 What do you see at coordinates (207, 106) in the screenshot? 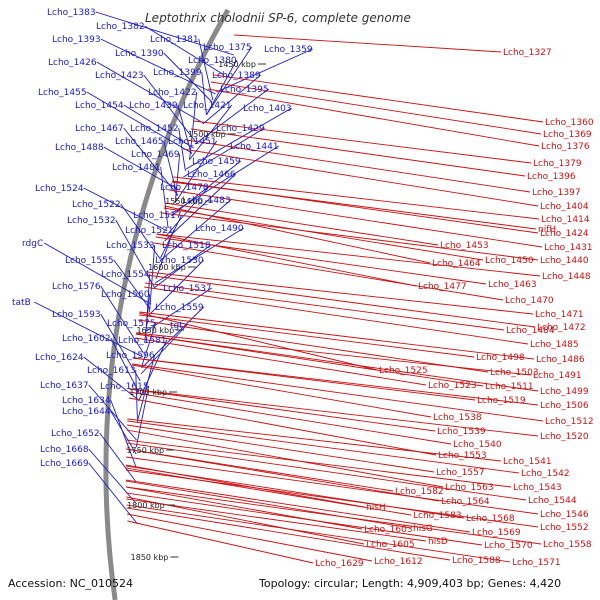
I see `forward-gene-label: Lcho_1421` at bounding box center [207, 106].